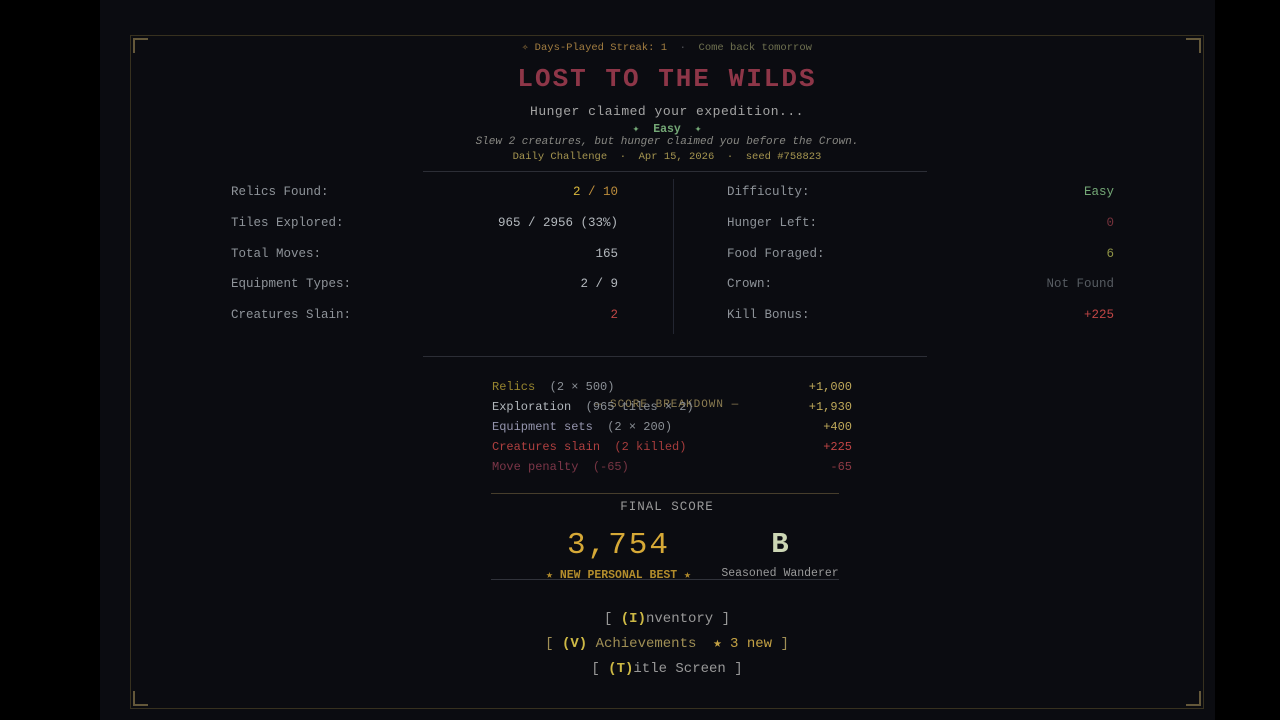 The height and width of the screenshot is (720, 1280). What do you see at coordinates (830, 407) in the screenshot?
I see `breakdown-value: +1,930` at bounding box center [830, 407].